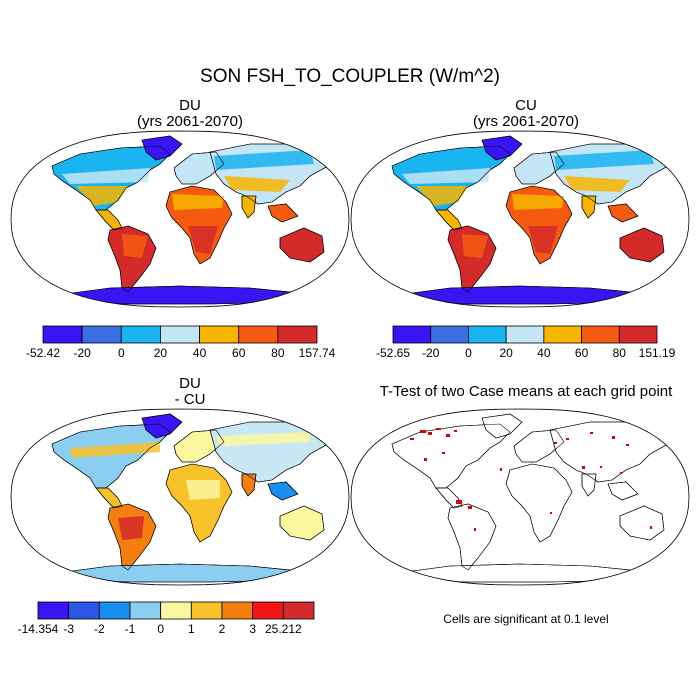 The width and height of the screenshot is (700, 700). What do you see at coordinates (82, 353) in the screenshot?
I see `colorbar-tick-label: -20` at bounding box center [82, 353].